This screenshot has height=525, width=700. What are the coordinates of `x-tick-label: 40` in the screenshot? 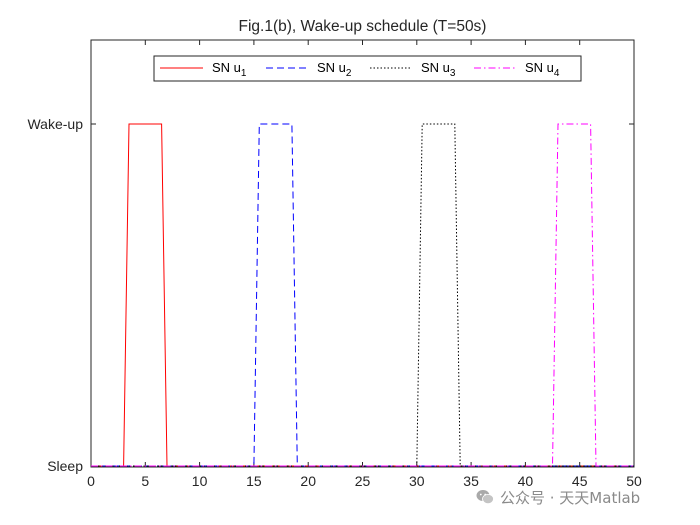 It's located at (526, 481).